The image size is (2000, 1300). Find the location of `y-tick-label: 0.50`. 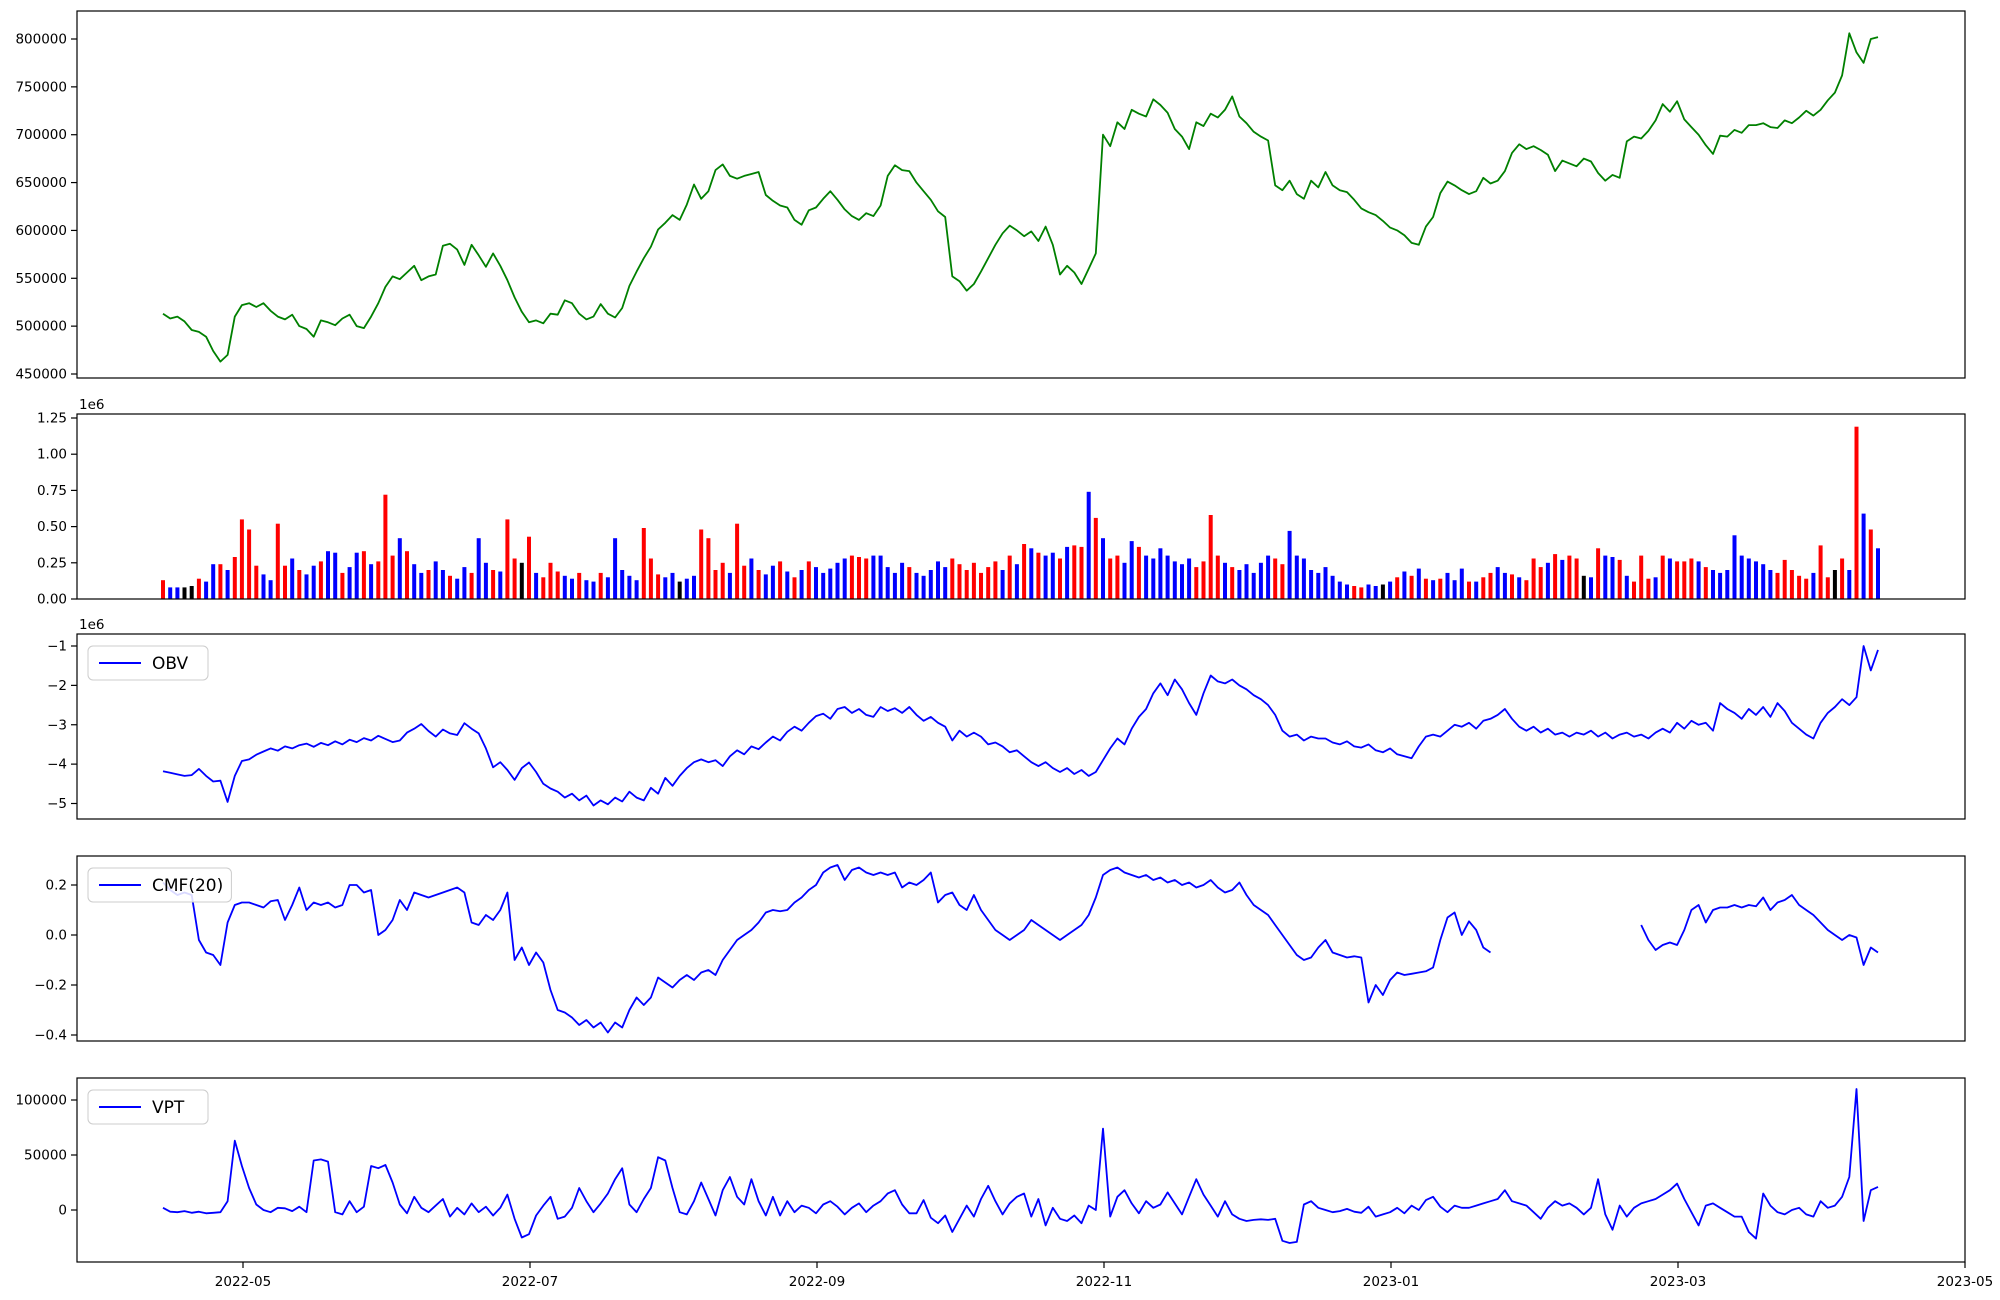

y-tick-label: 0.50 is located at coordinates (52, 527).